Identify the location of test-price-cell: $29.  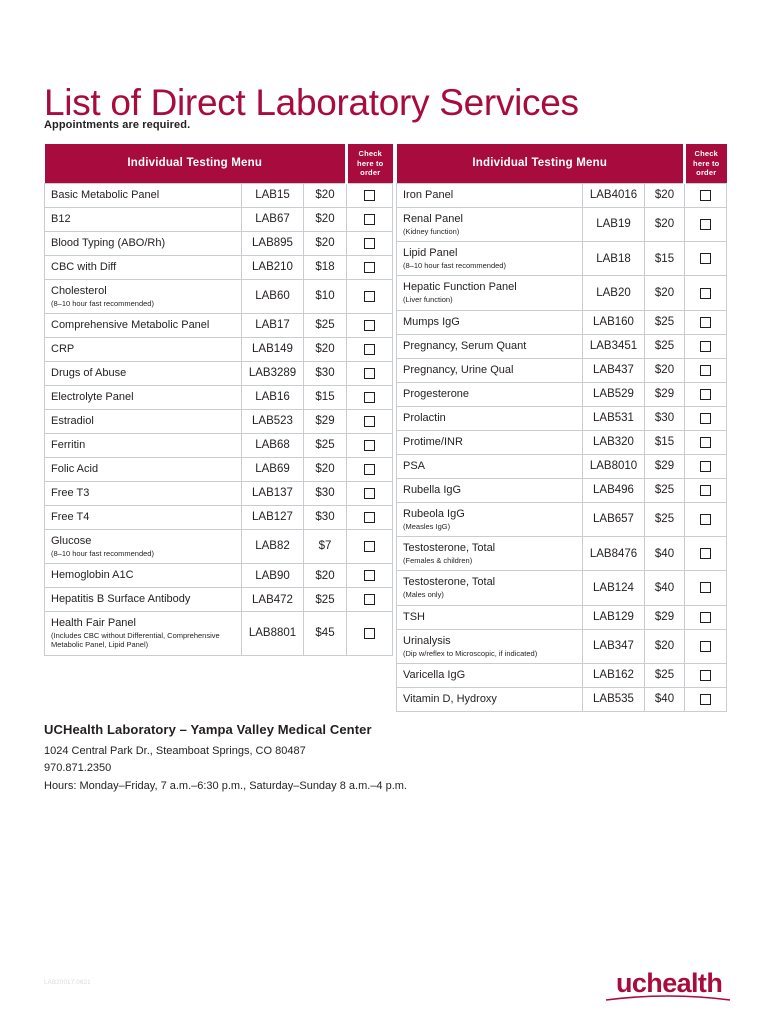
(325, 421).